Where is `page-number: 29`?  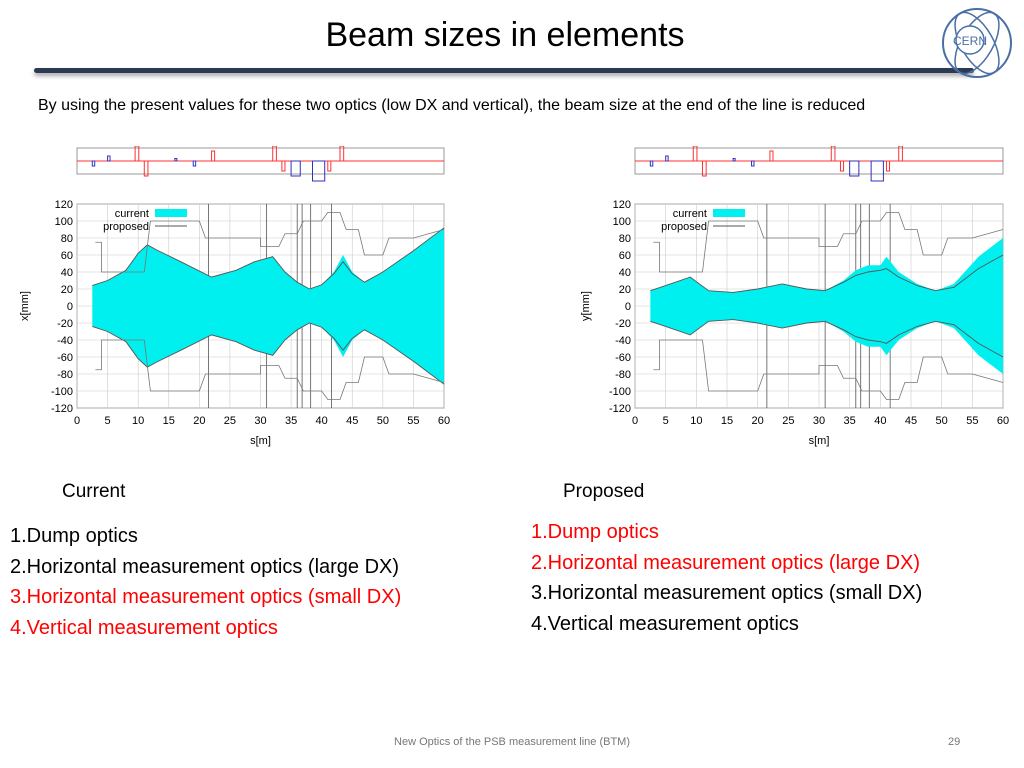
page-number: 29 is located at coordinates (954, 742).